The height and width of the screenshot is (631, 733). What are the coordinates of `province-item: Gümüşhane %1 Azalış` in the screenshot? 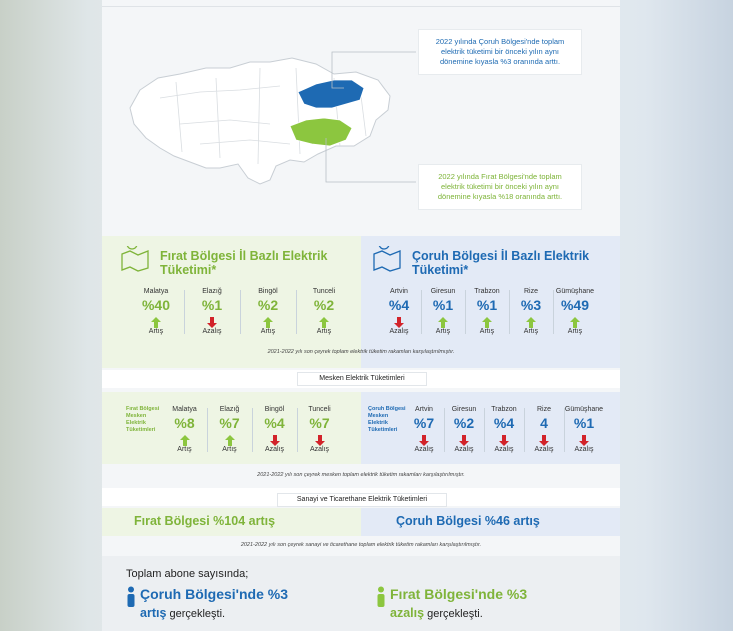 It's located at (584, 429).